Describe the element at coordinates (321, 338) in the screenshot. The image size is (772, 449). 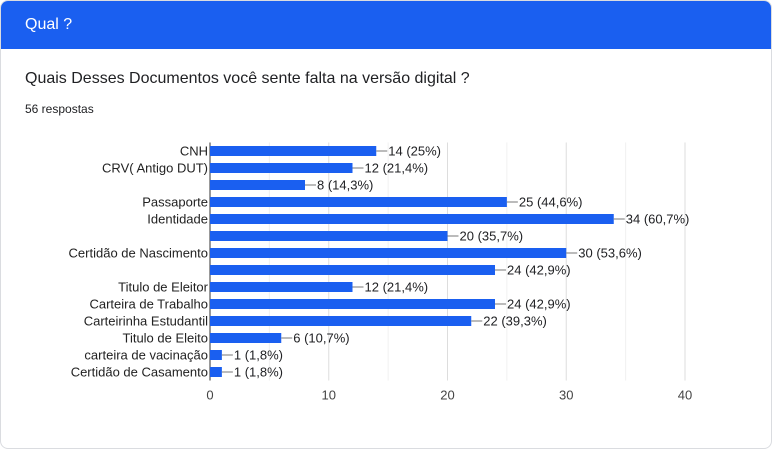
I see `data-label: 6 (10,7%)` at that location.